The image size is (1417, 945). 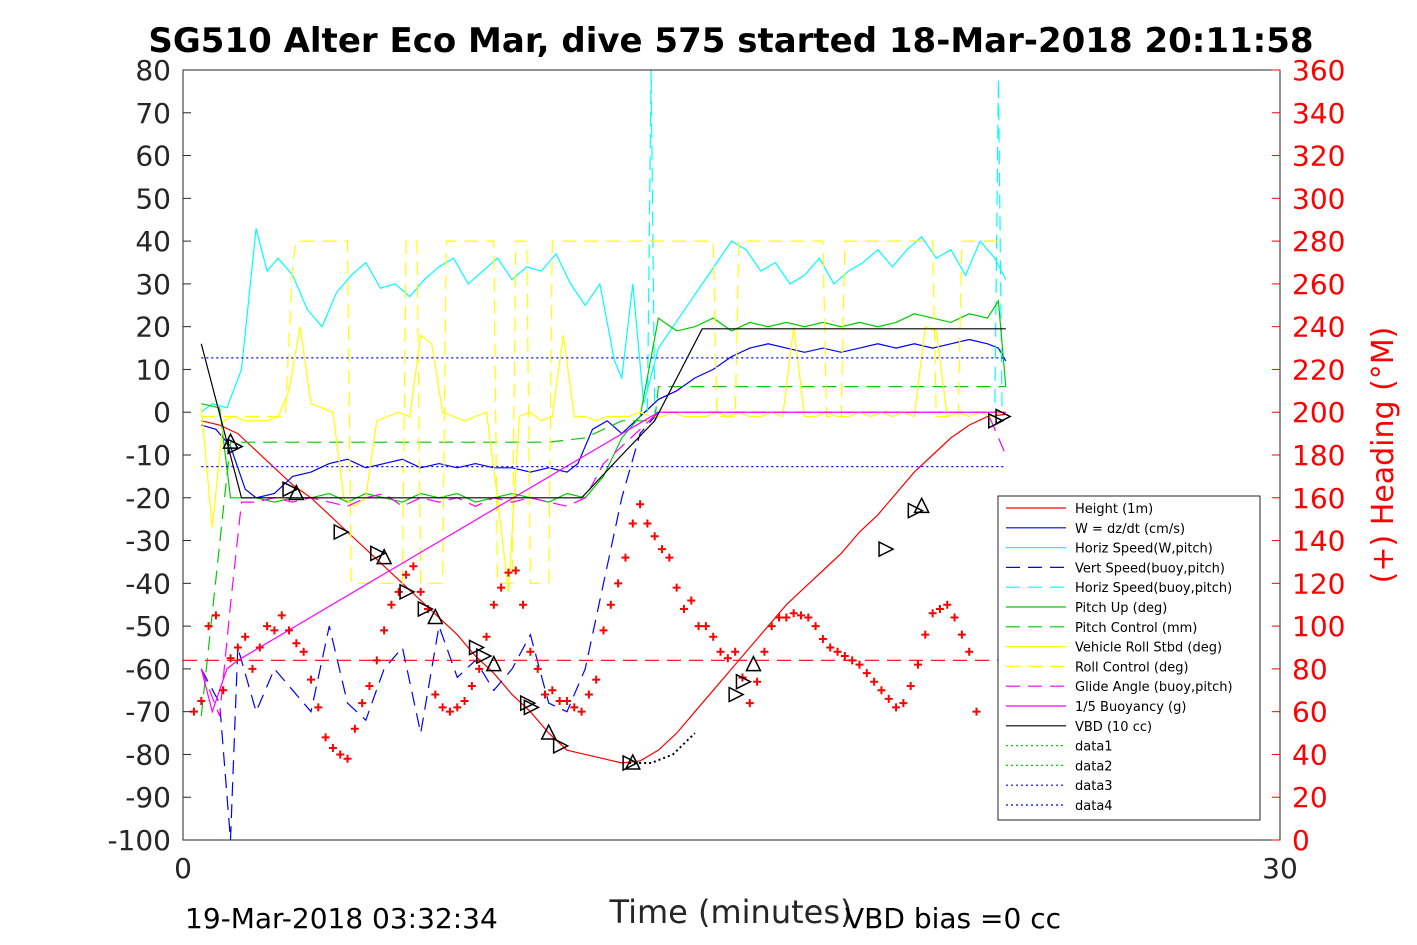 What do you see at coordinates (1318, 541) in the screenshot?
I see `y2-tick-label: 140` at bounding box center [1318, 541].